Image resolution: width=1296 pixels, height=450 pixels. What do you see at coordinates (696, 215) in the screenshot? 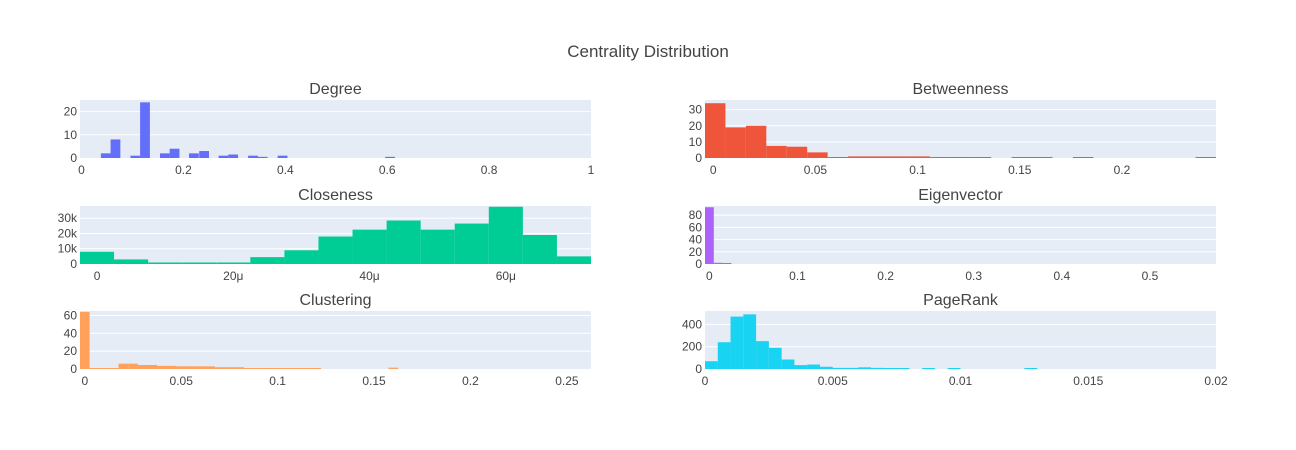
I see `eigenvector-ytick-label: 80` at bounding box center [696, 215].